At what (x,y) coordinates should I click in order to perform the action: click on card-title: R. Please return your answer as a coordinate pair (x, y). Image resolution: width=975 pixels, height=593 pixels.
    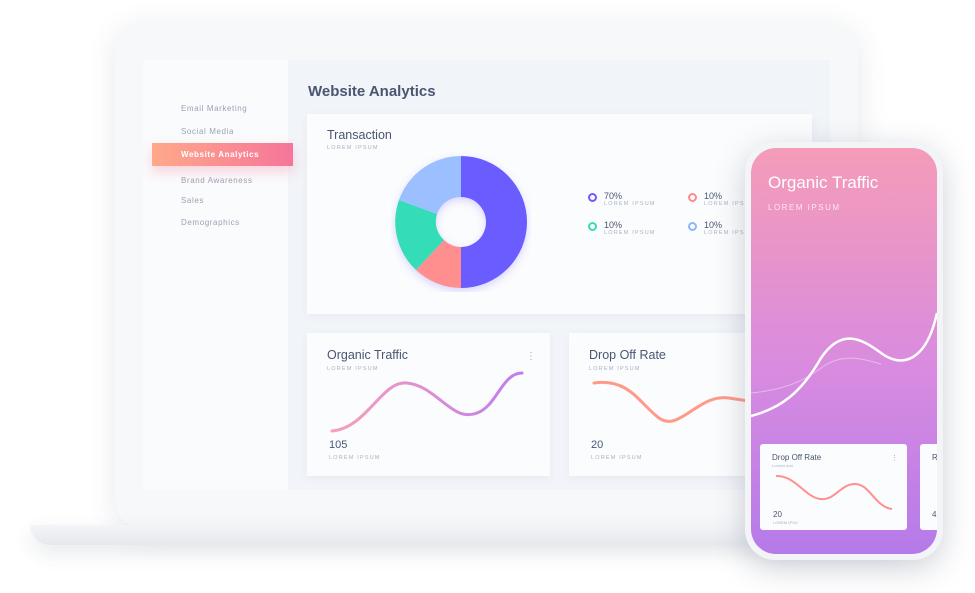
    Looking at the image, I should click on (934, 457).